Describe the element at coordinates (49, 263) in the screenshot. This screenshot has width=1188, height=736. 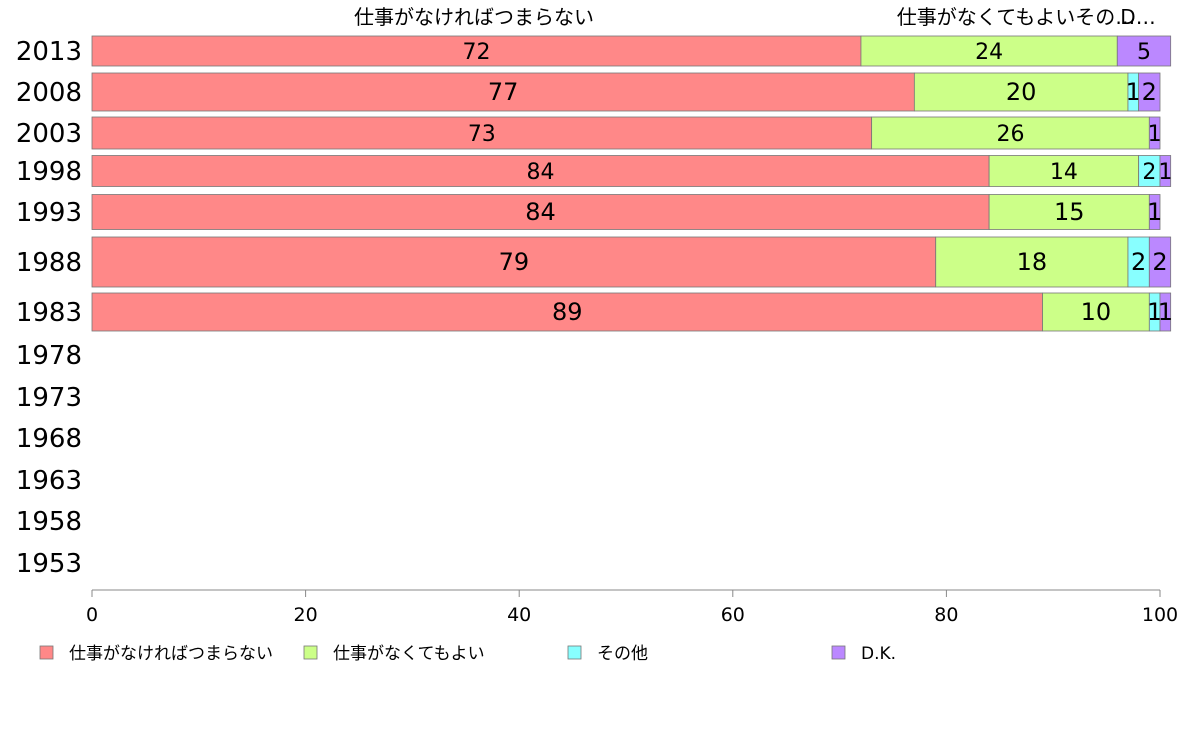
I see `y-tick-label: 1988` at that location.